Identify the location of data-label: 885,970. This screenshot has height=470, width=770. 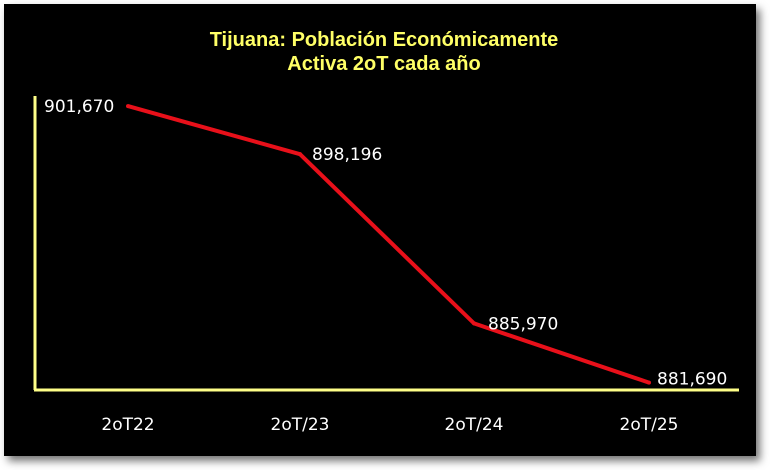
(523, 324).